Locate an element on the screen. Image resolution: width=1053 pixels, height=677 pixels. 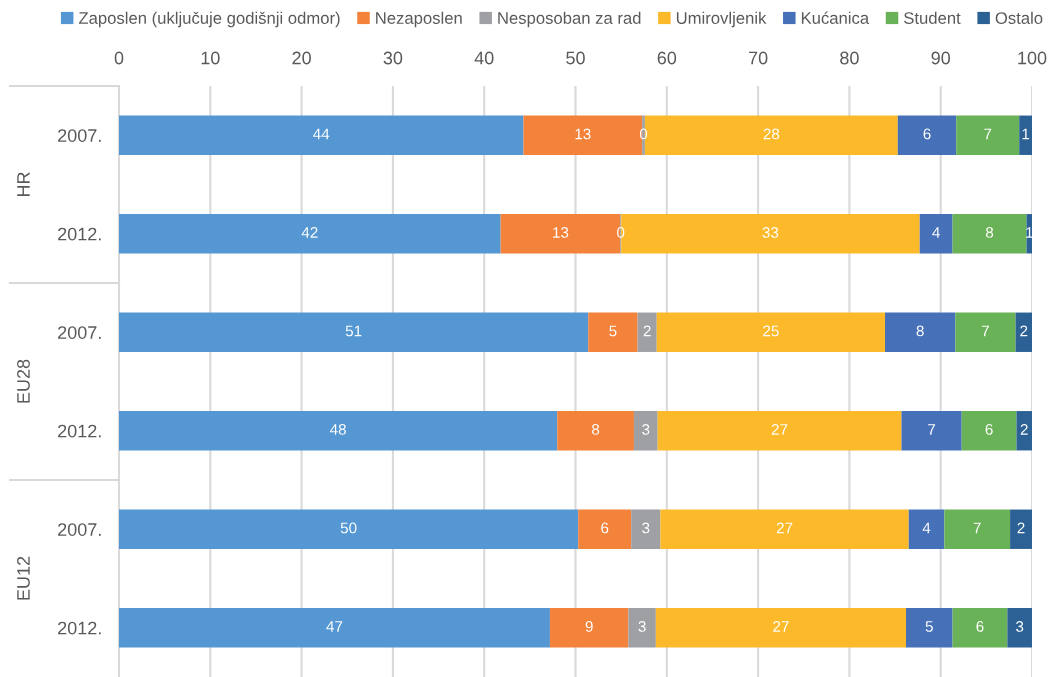
legend-label: Umirovljenik is located at coordinates (721, 19).